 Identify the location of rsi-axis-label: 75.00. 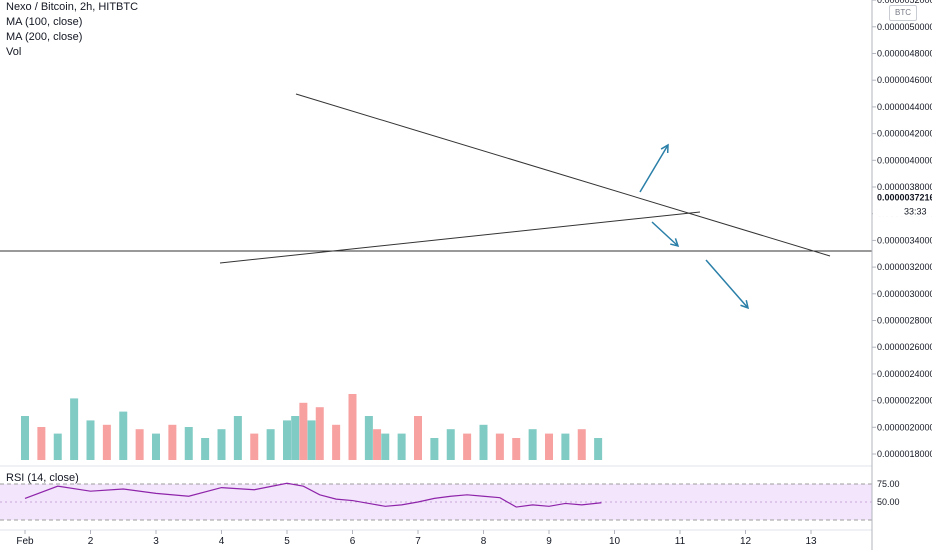
(888, 484).